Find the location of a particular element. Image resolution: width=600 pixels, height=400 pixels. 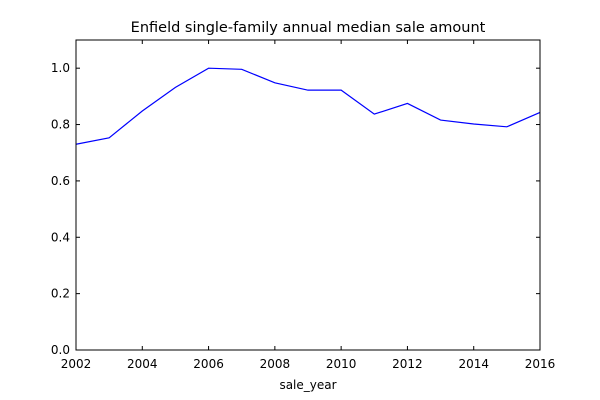

x-tick-label: 2014 is located at coordinates (473, 364).